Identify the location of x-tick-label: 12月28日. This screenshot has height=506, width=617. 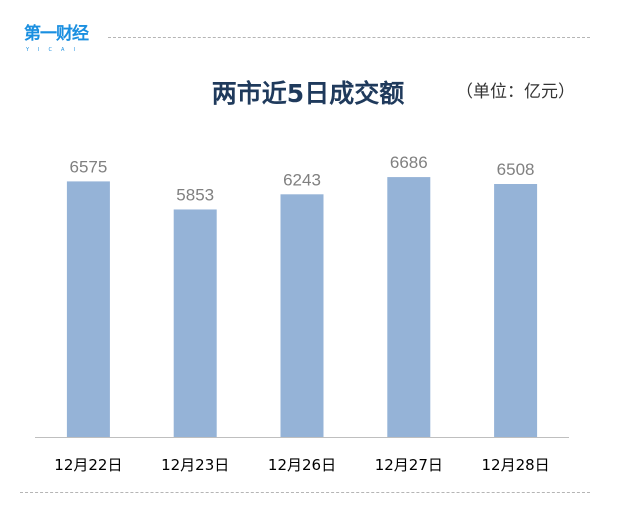
(516, 465).